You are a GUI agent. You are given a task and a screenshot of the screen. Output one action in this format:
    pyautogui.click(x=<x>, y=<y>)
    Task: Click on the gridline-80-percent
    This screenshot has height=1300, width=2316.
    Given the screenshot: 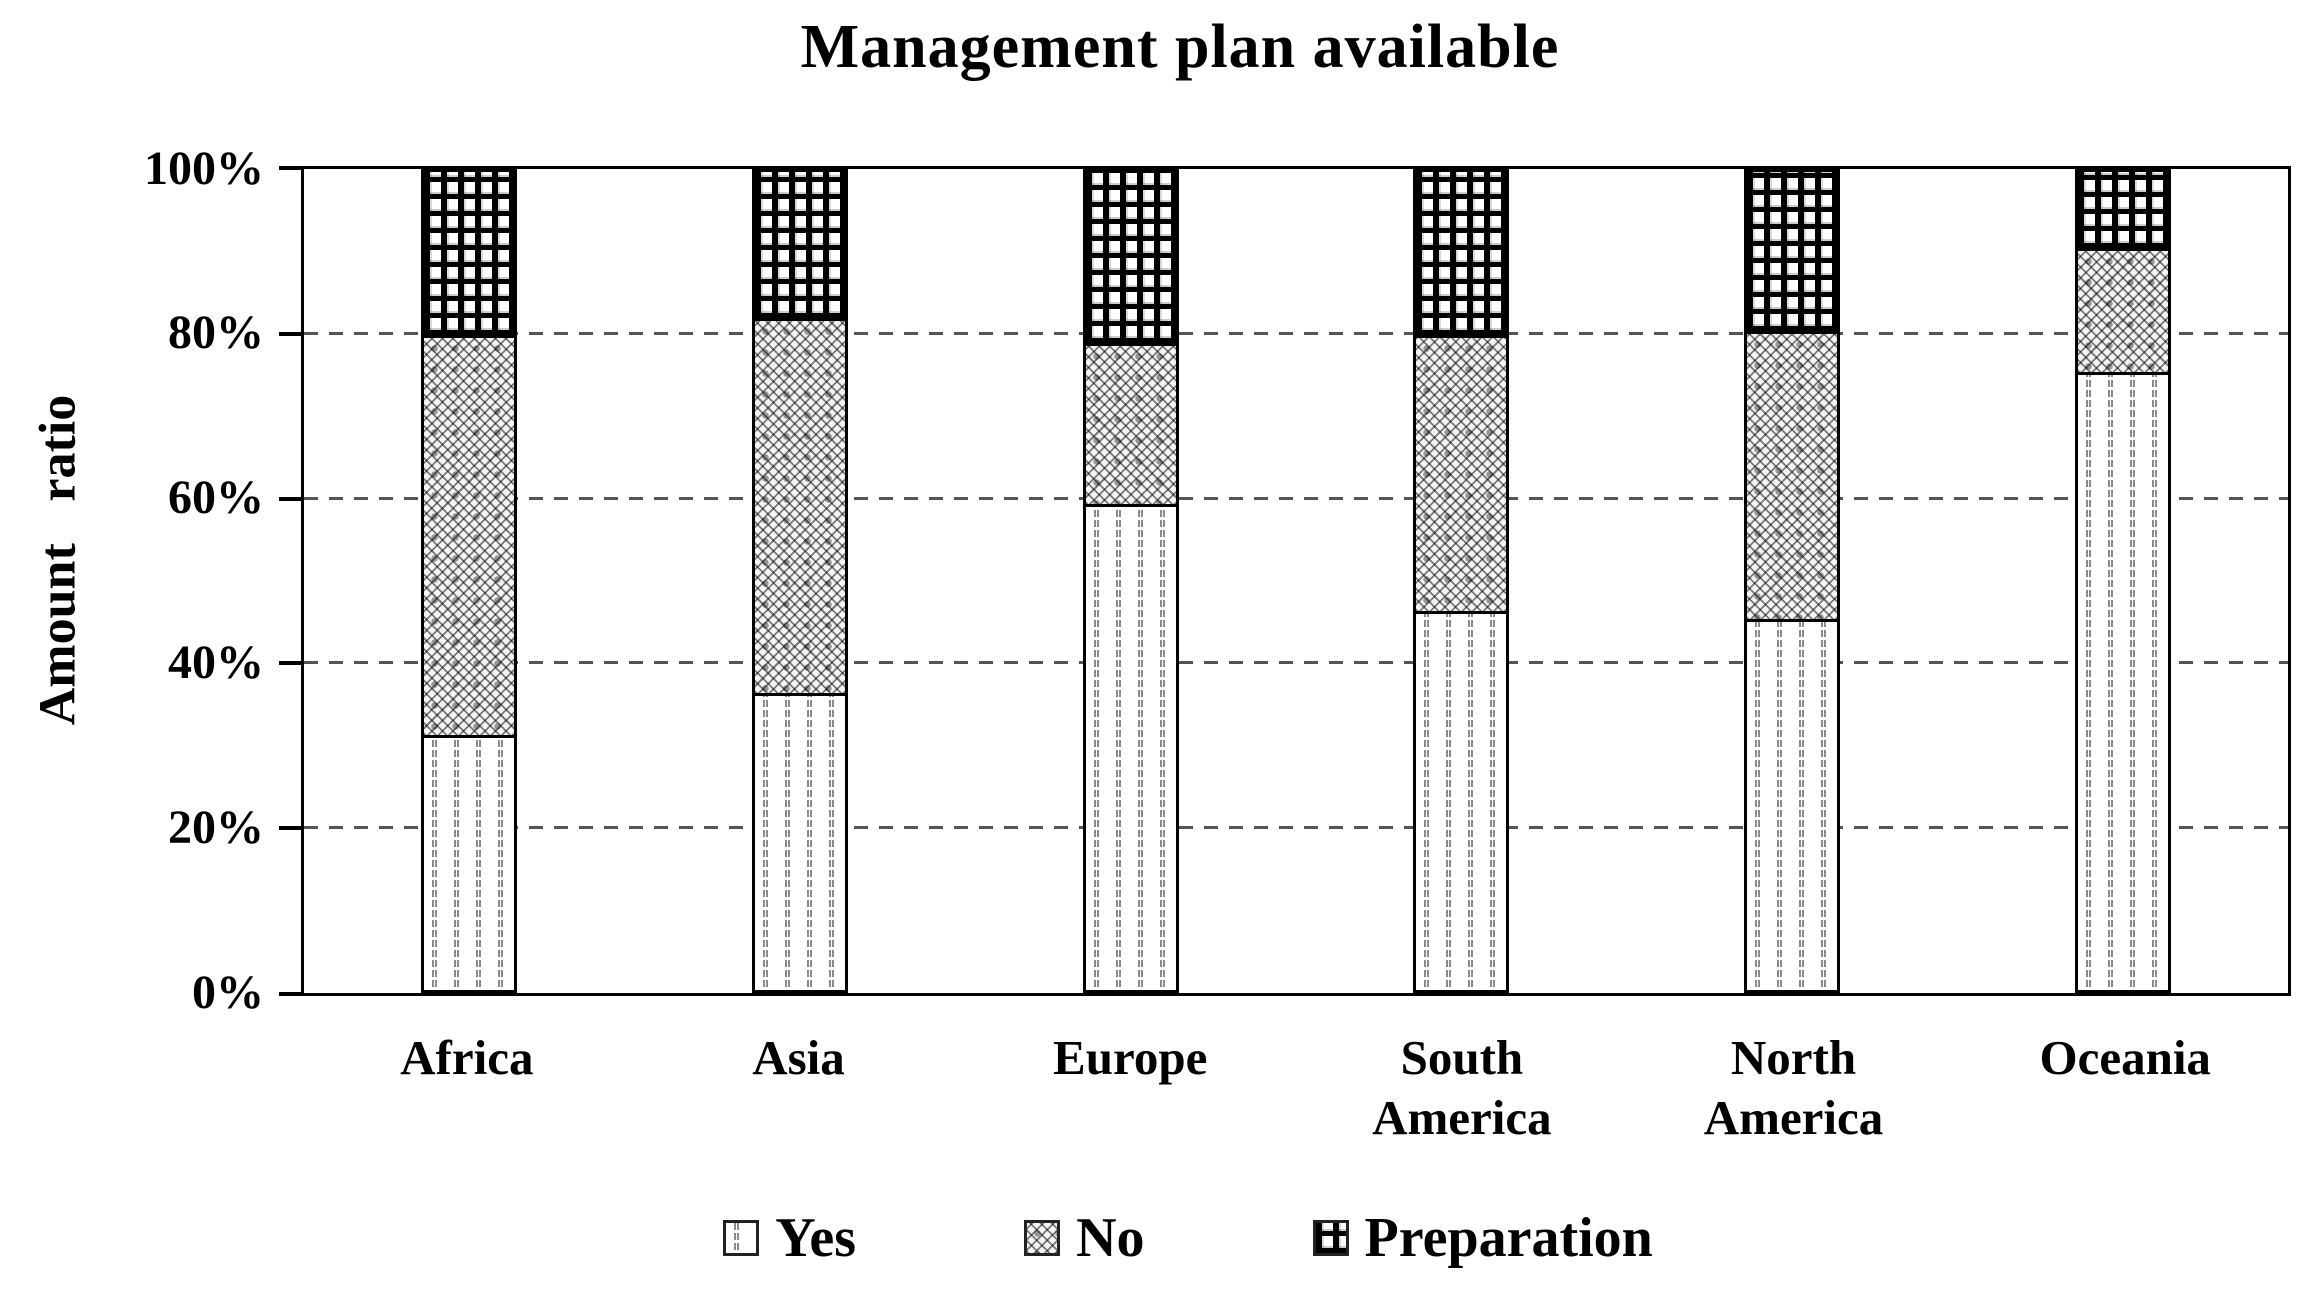 What is the action you would take?
    pyautogui.click(x=1296, y=333)
    